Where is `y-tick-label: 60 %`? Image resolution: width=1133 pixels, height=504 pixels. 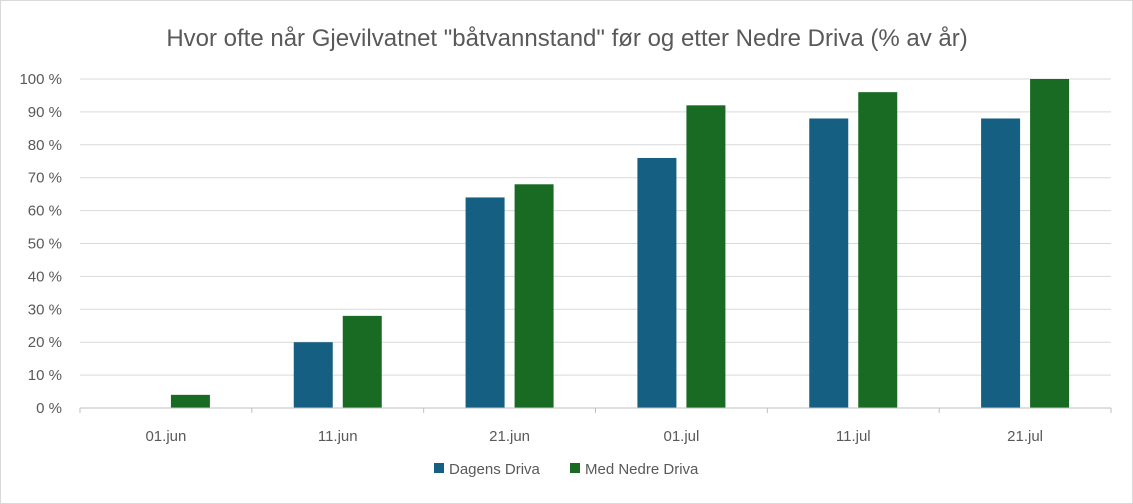
y-tick-label: 60 % is located at coordinates (45, 211).